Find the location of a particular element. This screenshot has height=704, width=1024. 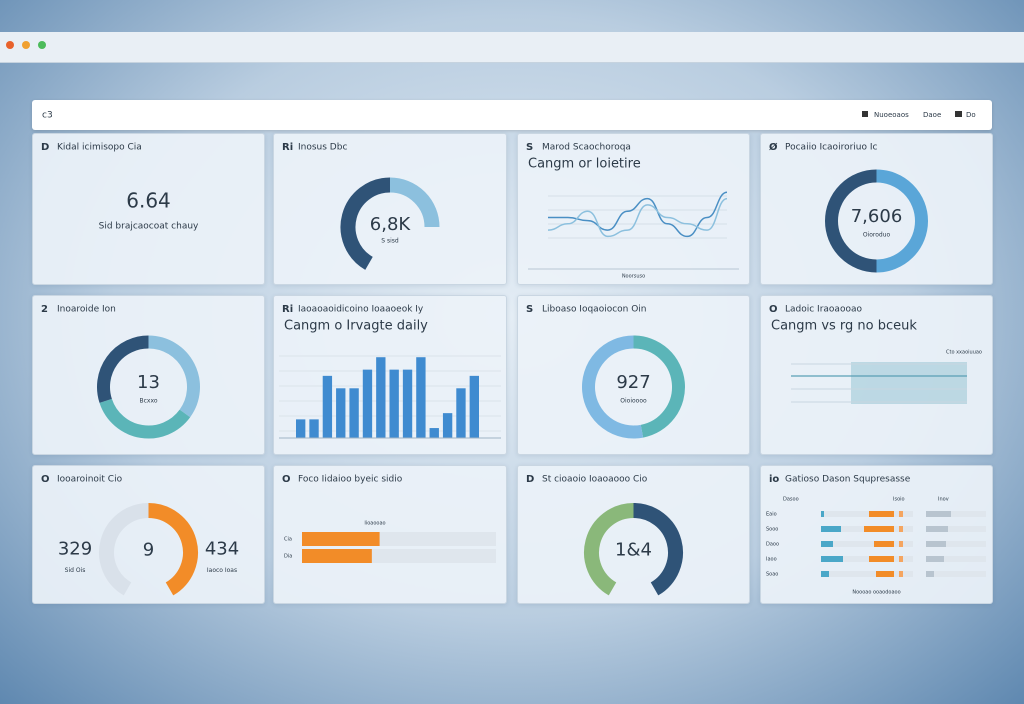

value-caption: S sisd is located at coordinates (390, 241).